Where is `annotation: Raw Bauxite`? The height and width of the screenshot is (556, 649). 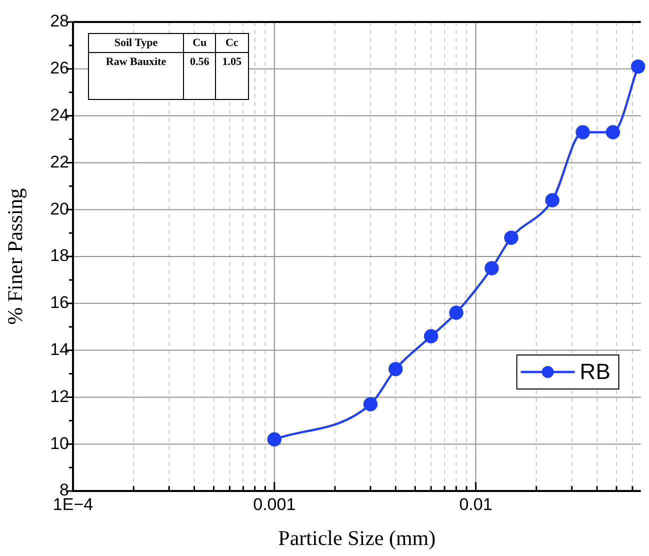 annotation: Raw Bauxite is located at coordinates (136, 76).